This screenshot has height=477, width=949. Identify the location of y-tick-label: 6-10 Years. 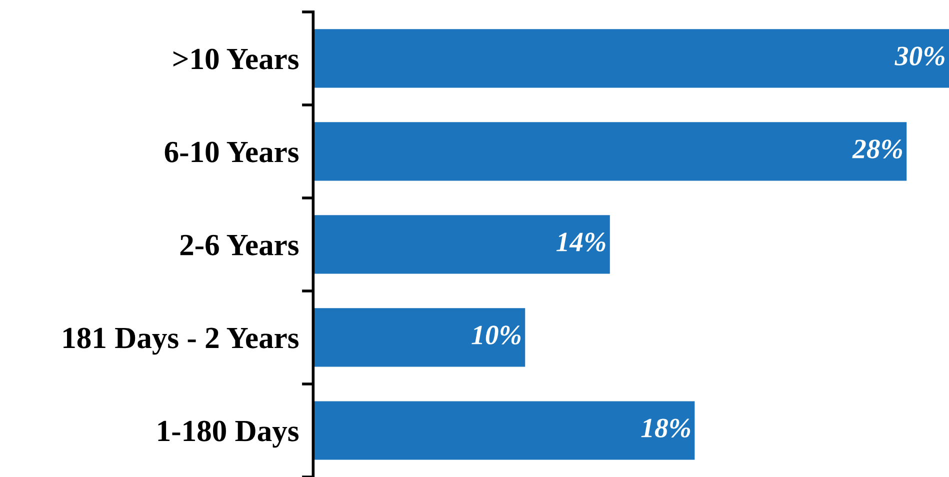
(231, 152).